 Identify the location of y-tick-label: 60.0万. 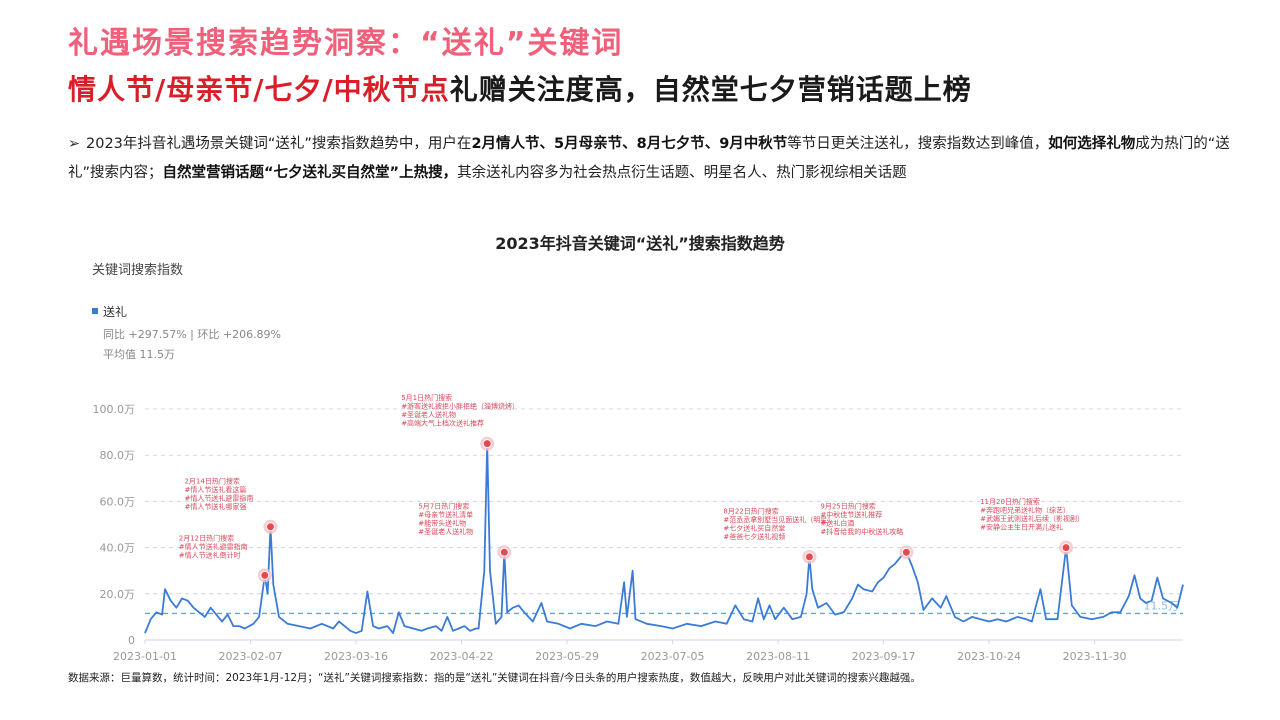
(118, 501).